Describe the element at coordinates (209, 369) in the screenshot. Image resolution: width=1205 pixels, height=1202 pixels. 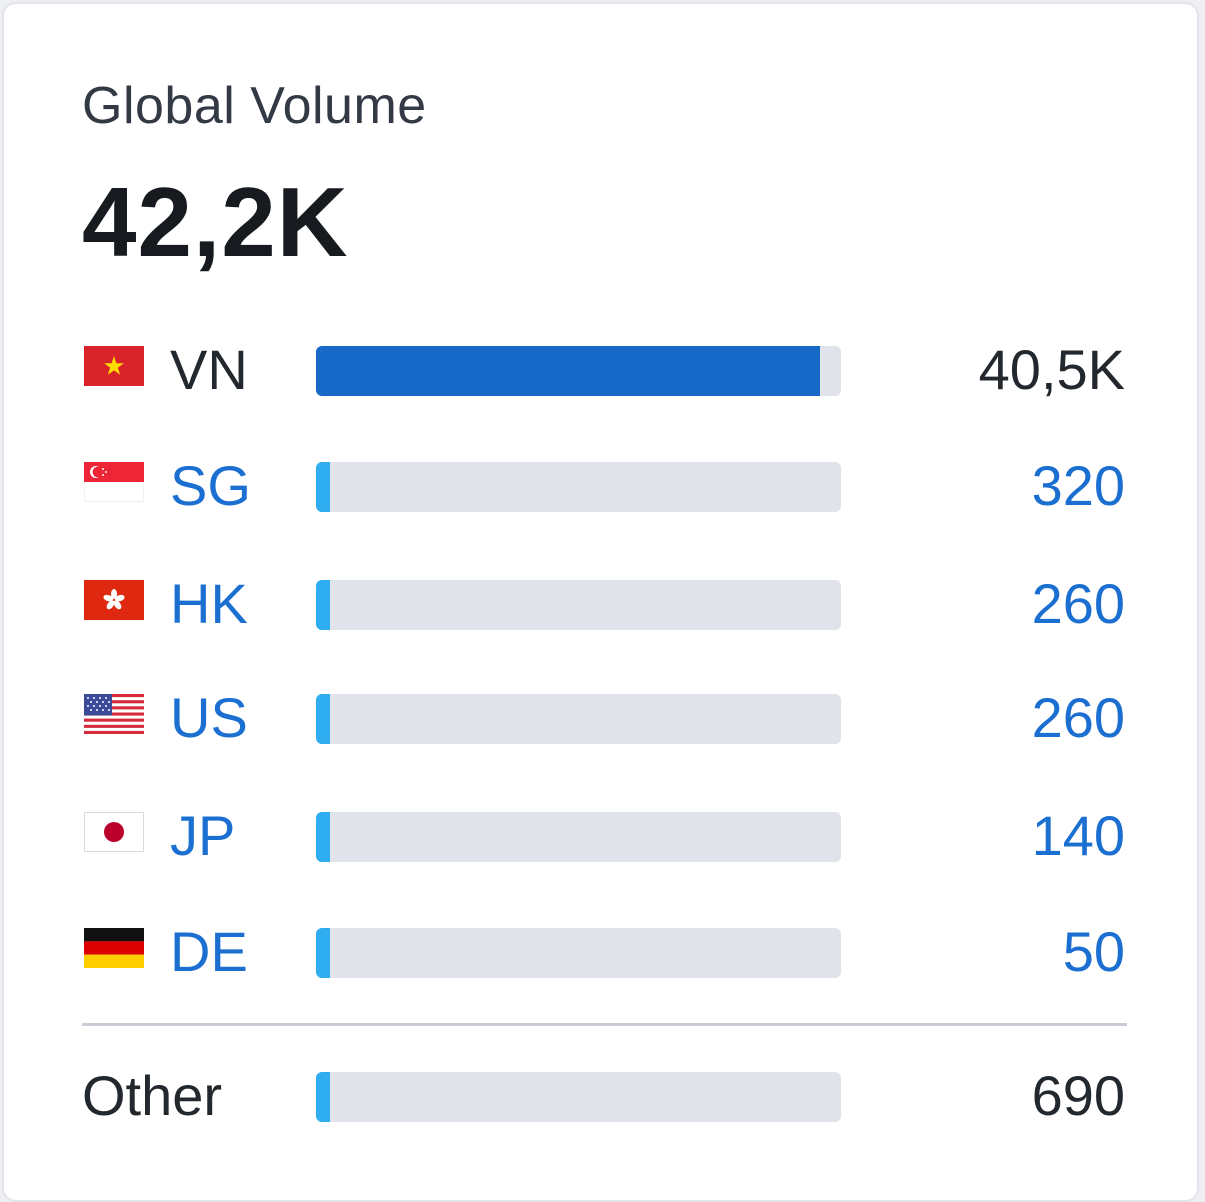
I see `country-code-vn: VN` at that location.